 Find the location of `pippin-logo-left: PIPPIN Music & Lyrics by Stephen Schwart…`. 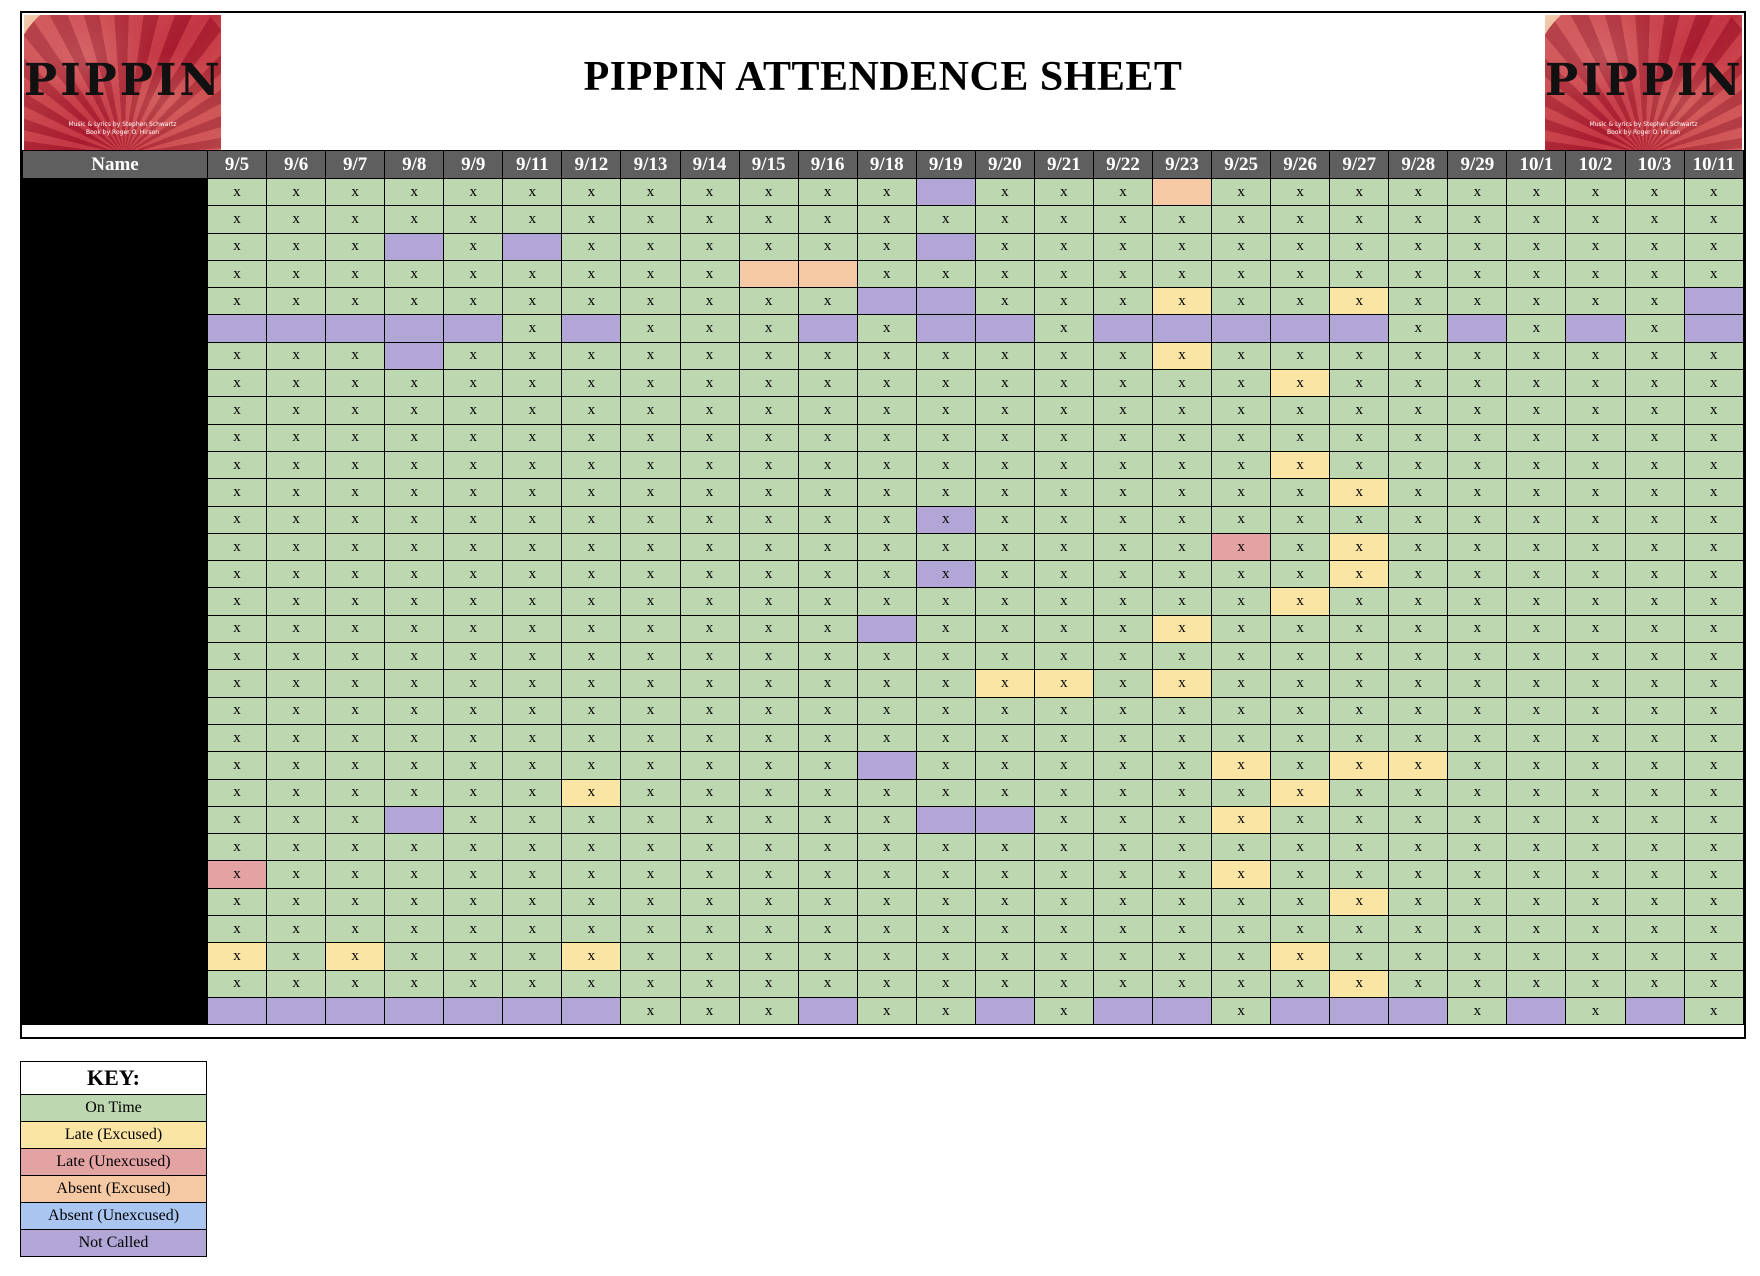

pippin-logo-left: PIPPIN Music & Lyrics by Stephen Schwart… is located at coordinates (122, 82).